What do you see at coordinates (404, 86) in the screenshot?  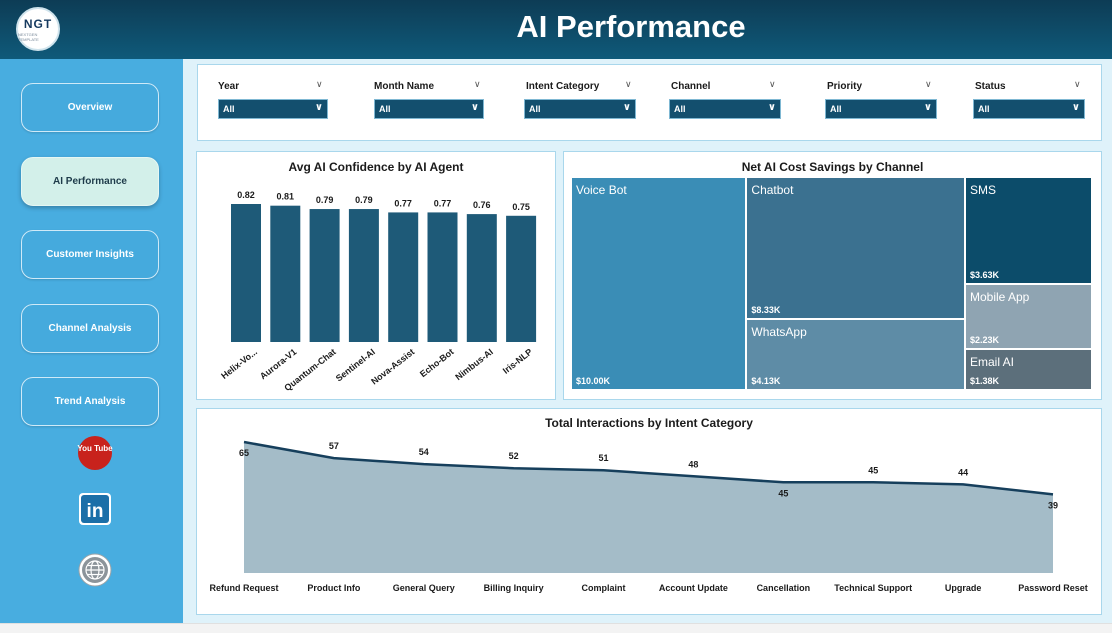 I see `filter-label: Month Name` at bounding box center [404, 86].